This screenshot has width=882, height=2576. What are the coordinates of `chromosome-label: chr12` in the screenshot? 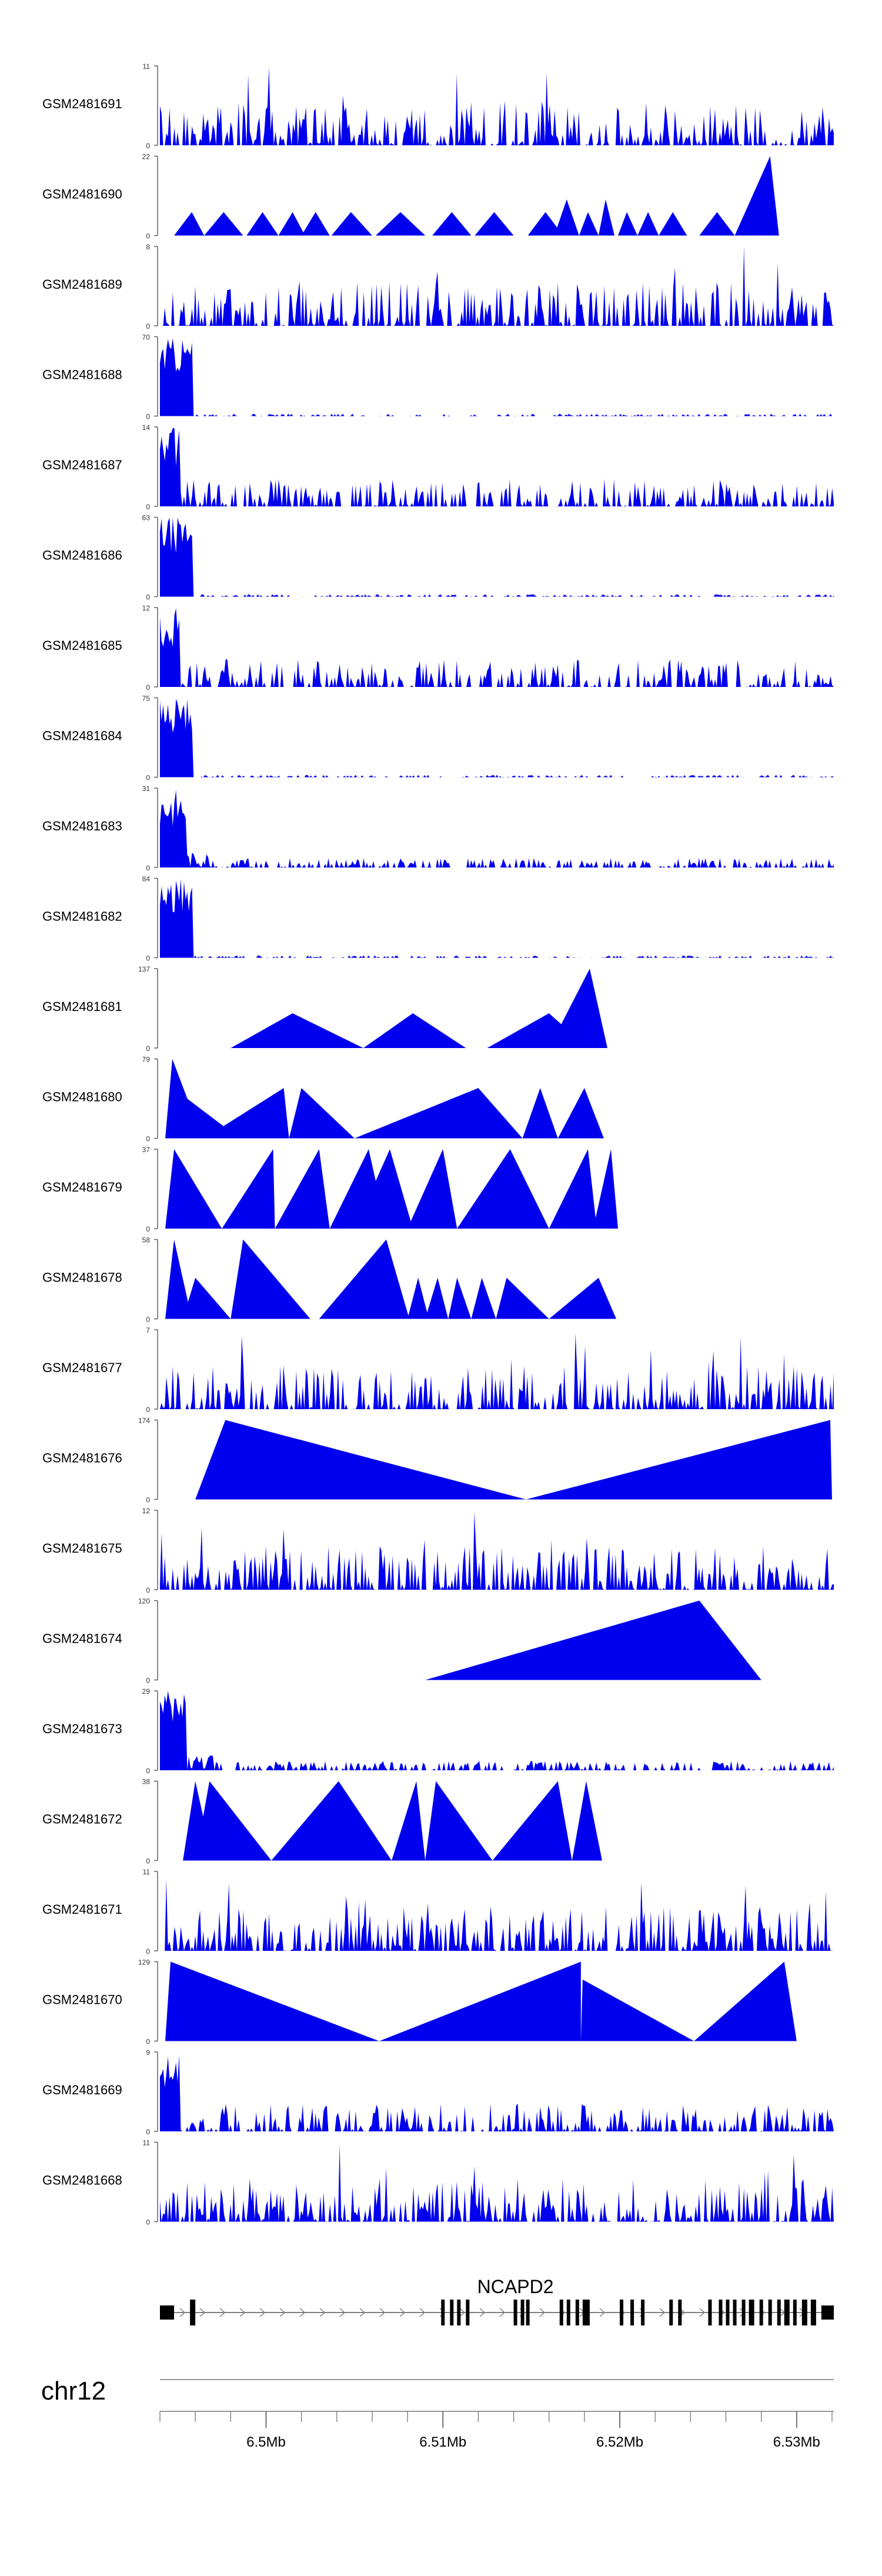 It's located at (73, 2391).